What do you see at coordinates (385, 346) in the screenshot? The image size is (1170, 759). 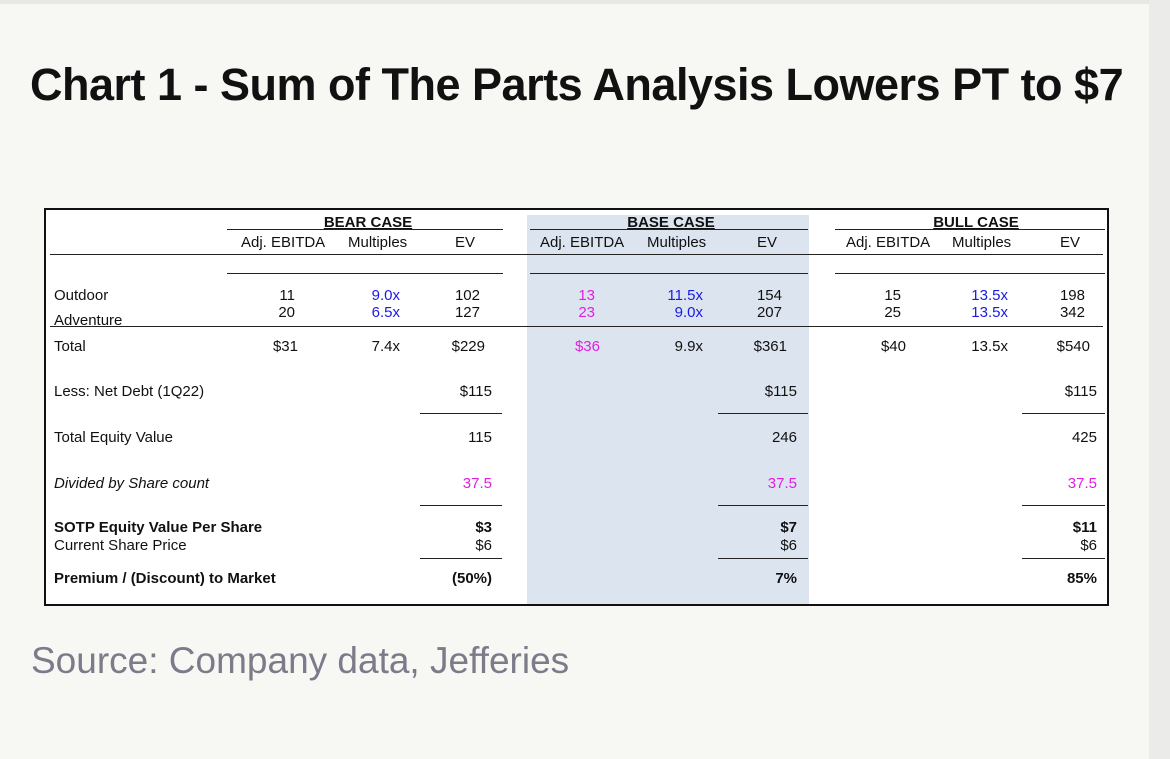 I see `bear-total-multiple: 7.4x` at bounding box center [385, 346].